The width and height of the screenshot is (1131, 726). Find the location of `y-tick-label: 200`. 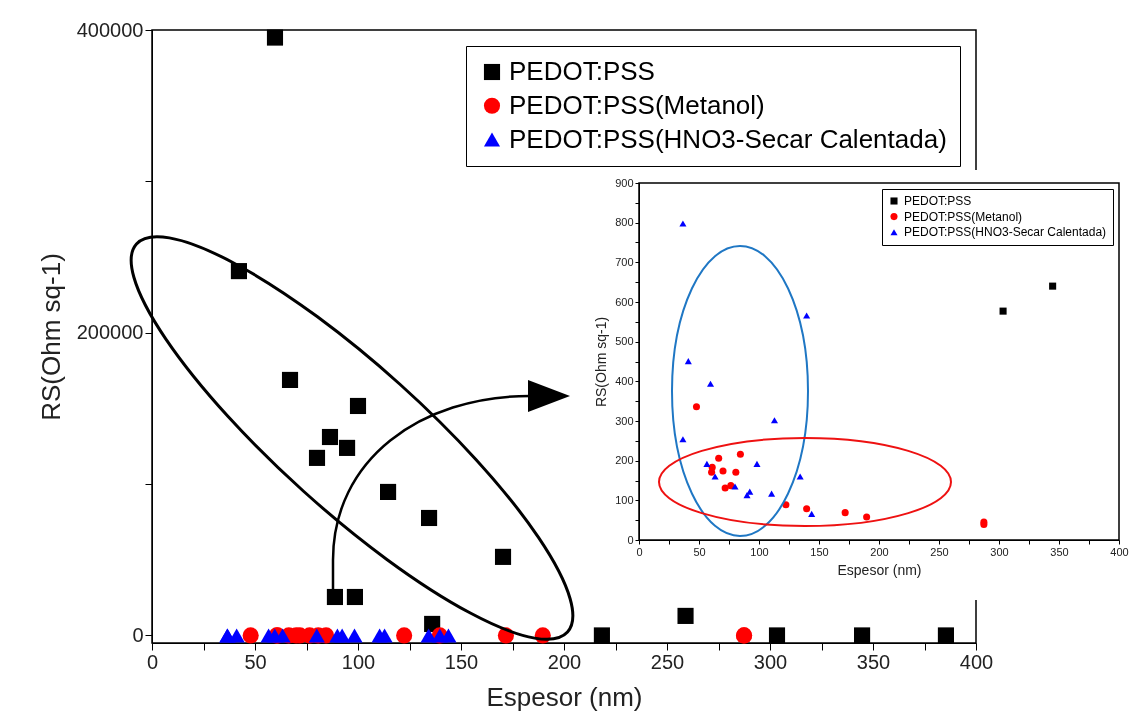

y-tick-label: 200 is located at coordinates (624, 460).